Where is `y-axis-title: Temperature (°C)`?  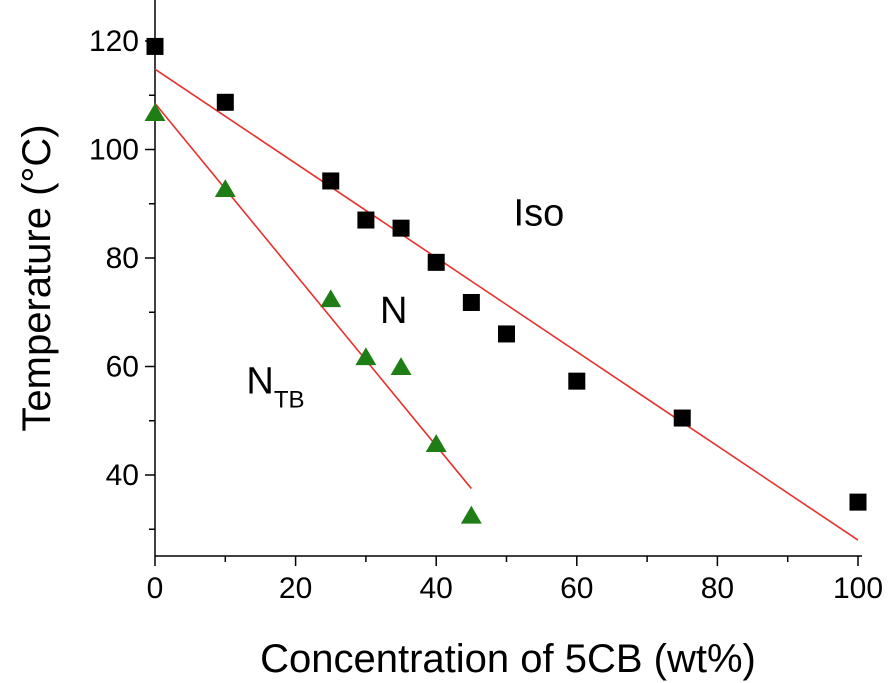
y-axis-title: Temperature (°C) is located at coordinates (37, 277).